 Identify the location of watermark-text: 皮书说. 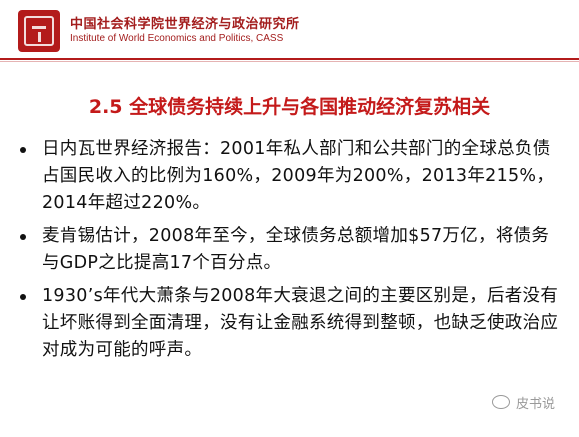
(535, 404).